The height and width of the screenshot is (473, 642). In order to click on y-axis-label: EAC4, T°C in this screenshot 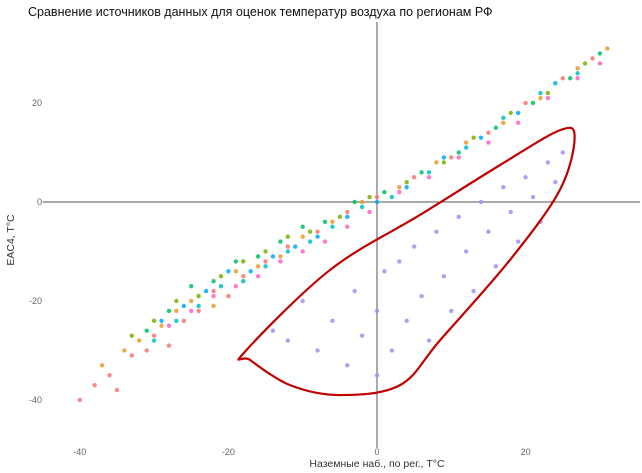, I will do `click(11, 240)`.